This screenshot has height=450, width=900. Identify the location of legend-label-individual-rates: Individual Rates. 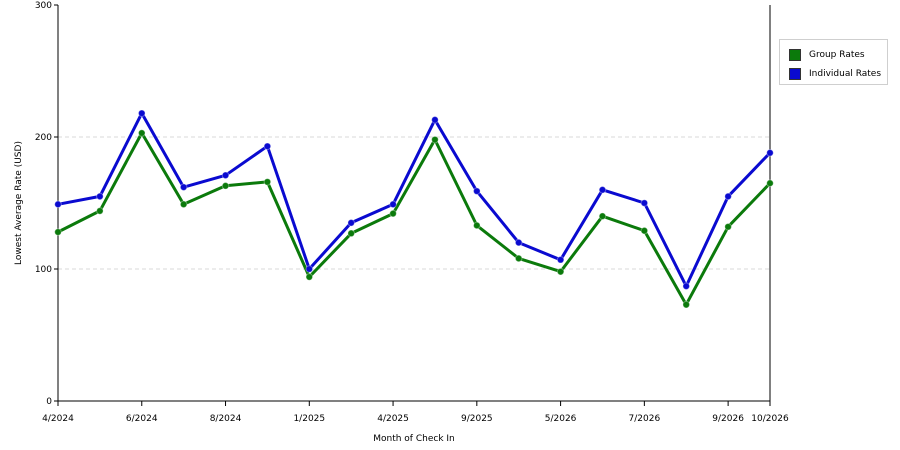
(845, 74).